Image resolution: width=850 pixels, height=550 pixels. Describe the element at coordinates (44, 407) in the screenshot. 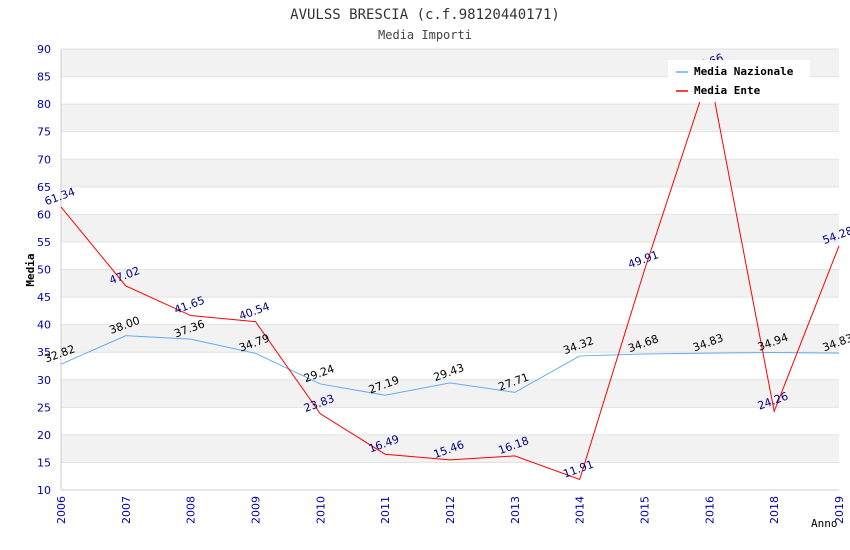

I see `y-tick-label: 25` at that location.